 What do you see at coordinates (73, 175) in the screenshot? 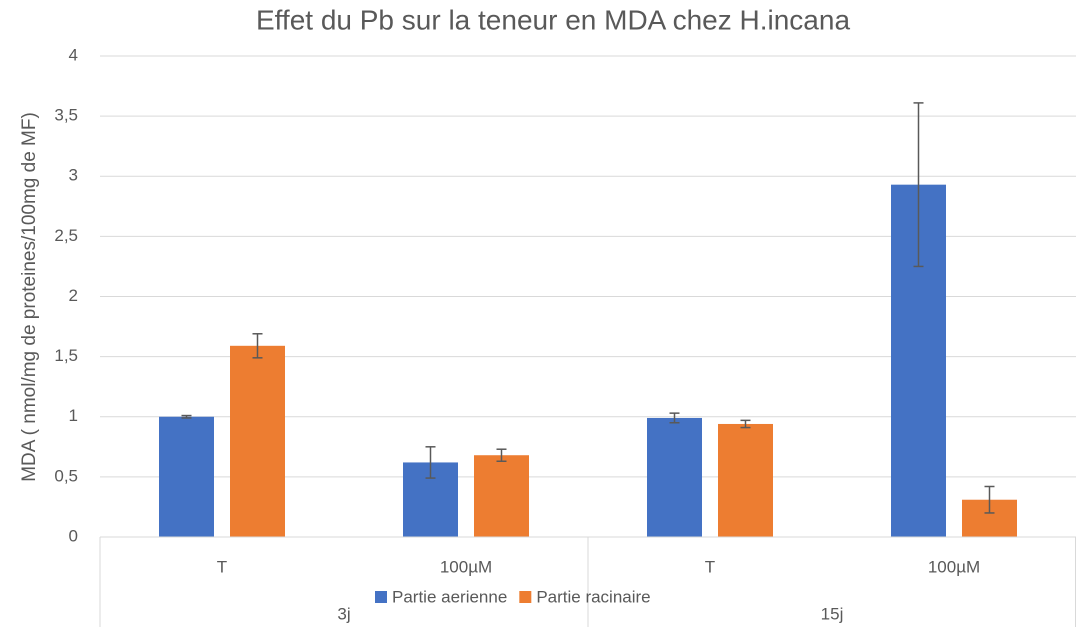
I see `y-tick-label: 3` at bounding box center [73, 175].